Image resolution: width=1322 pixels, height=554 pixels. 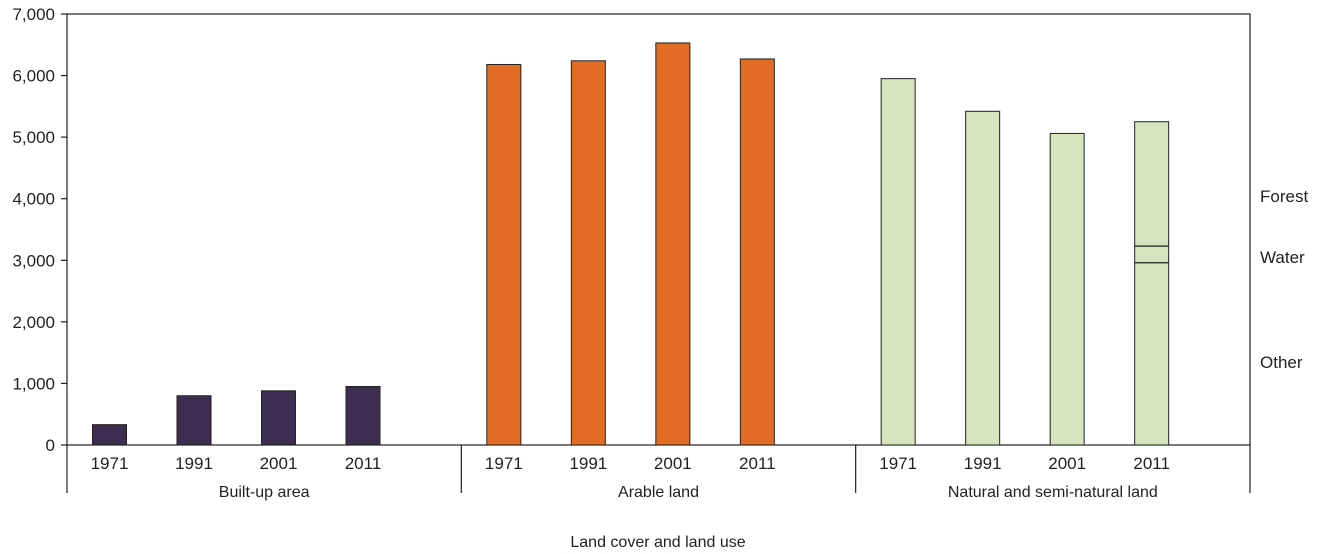 What do you see at coordinates (658, 492) in the screenshot?
I see `group-label: Arable land` at bounding box center [658, 492].